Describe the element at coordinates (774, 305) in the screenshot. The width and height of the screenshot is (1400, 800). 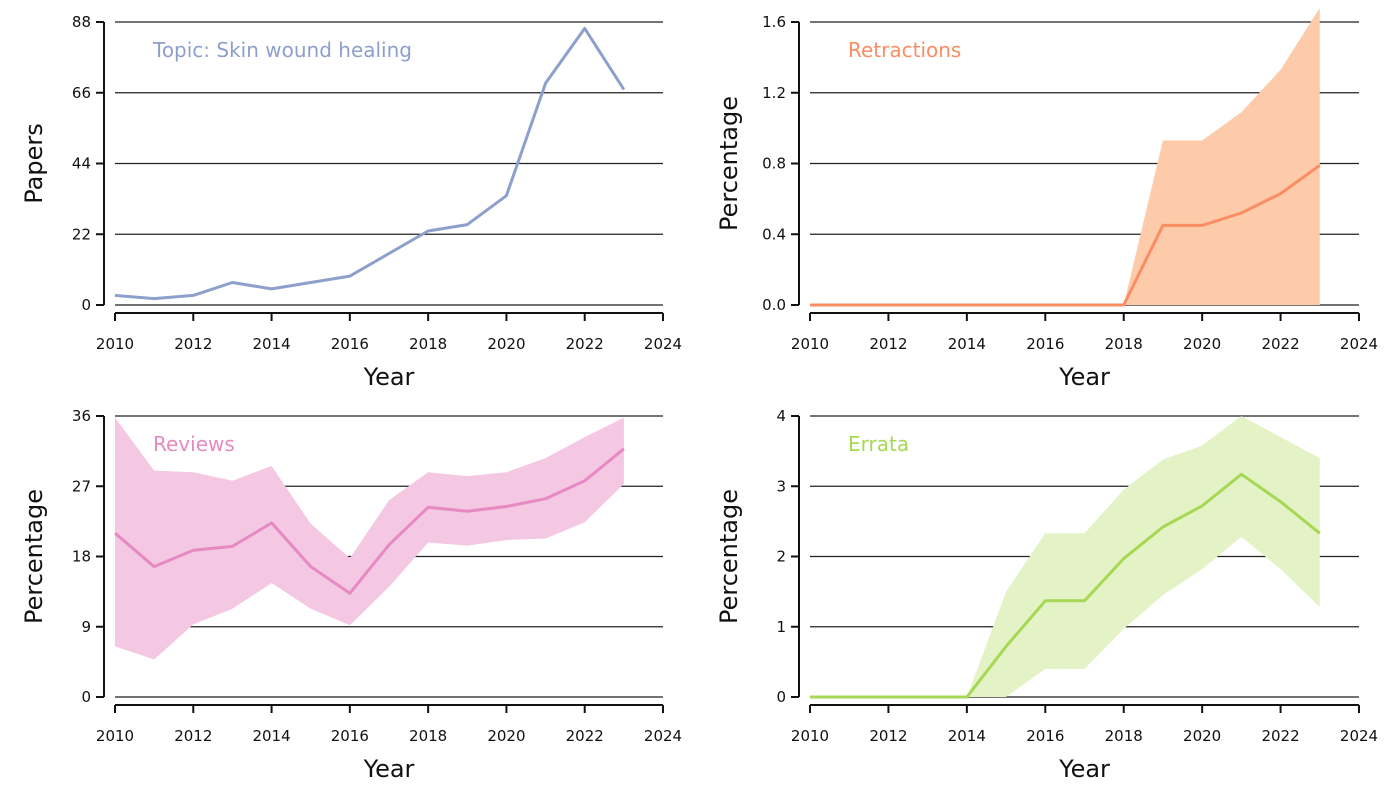
I see `y-tick-label: 0.0` at that location.